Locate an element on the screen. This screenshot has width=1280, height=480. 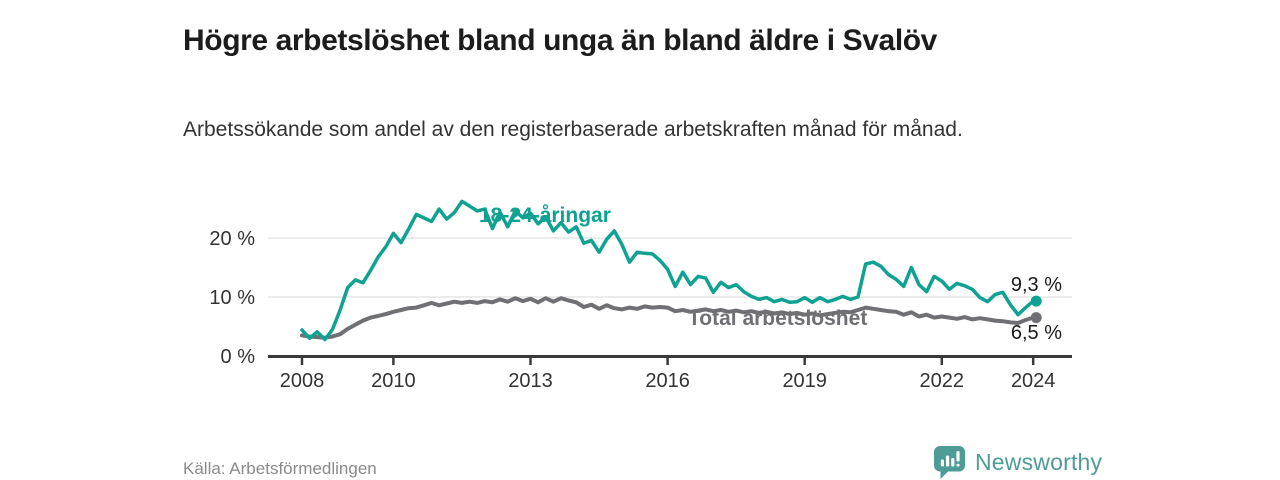
logo-bars is located at coordinates (950, 459).